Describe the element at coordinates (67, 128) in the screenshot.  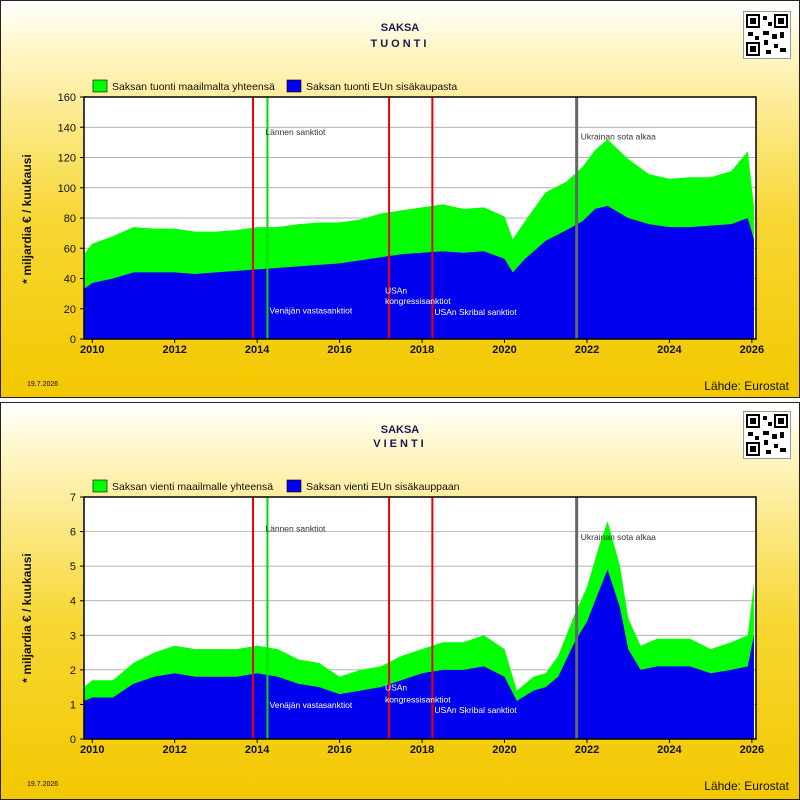
I see `y-tick-label: 140` at that location.